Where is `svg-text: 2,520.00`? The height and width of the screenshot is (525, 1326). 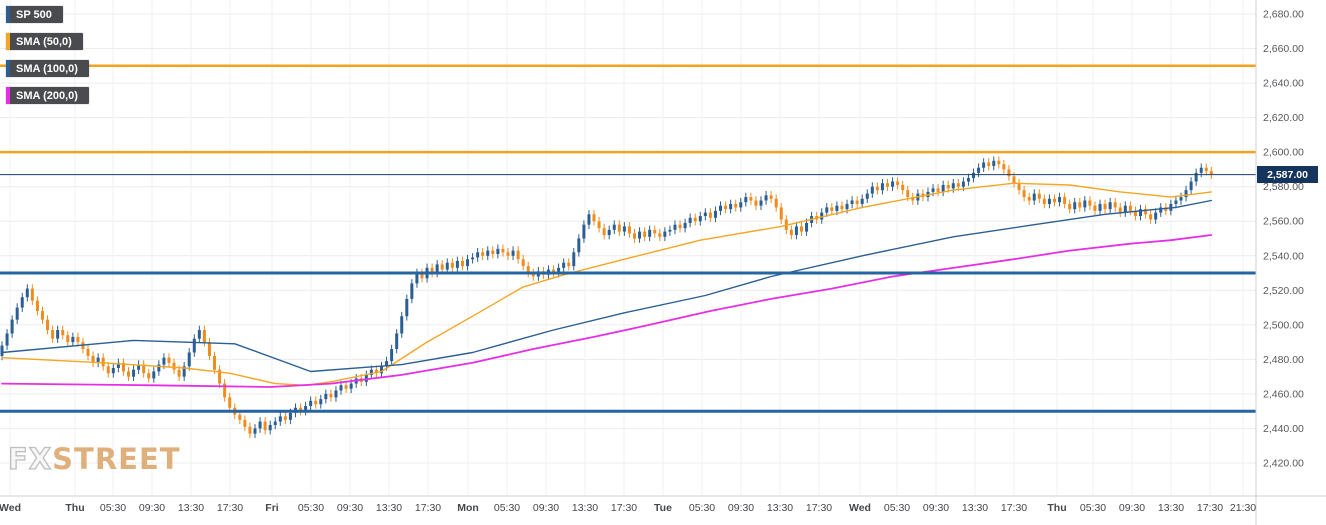 svg-text: 2,520.00 is located at coordinates (1283, 291).